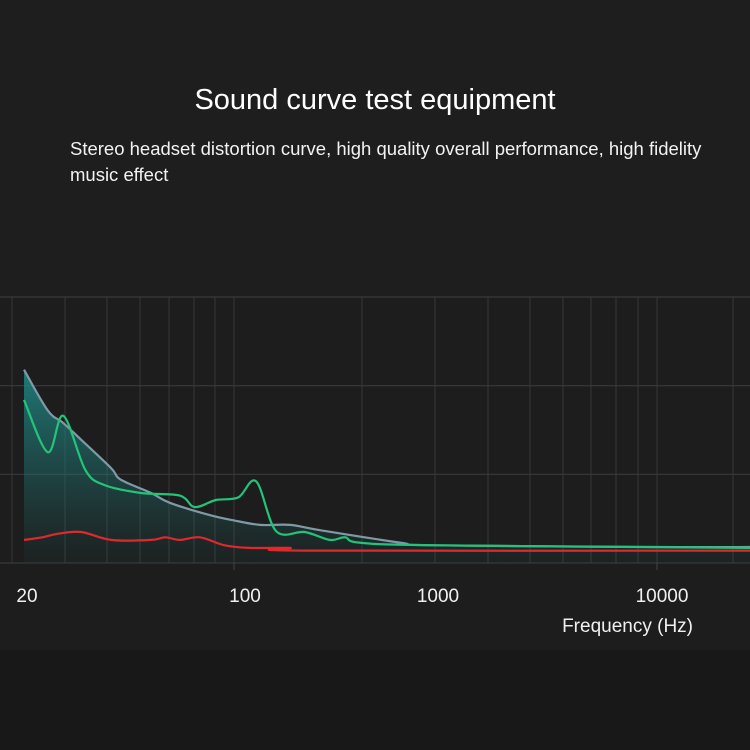  Describe the element at coordinates (662, 596) in the screenshot. I see `x-tick-label: 10000` at that location.